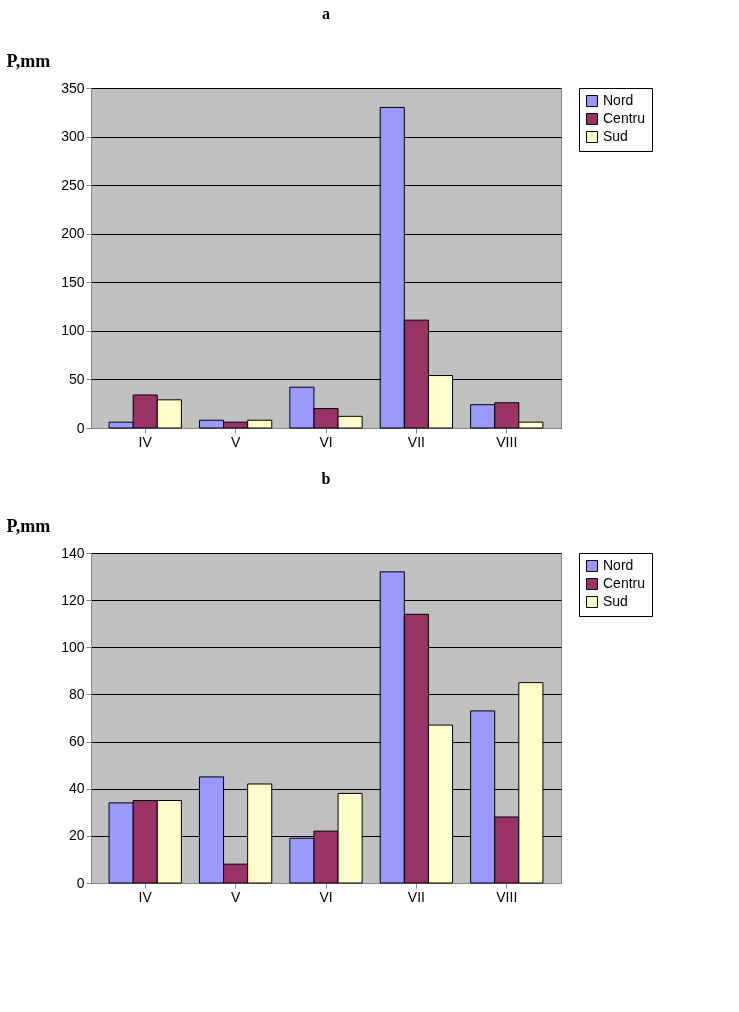  What do you see at coordinates (73, 136) in the screenshot?
I see `y-tick-label: 300` at bounding box center [73, 136].